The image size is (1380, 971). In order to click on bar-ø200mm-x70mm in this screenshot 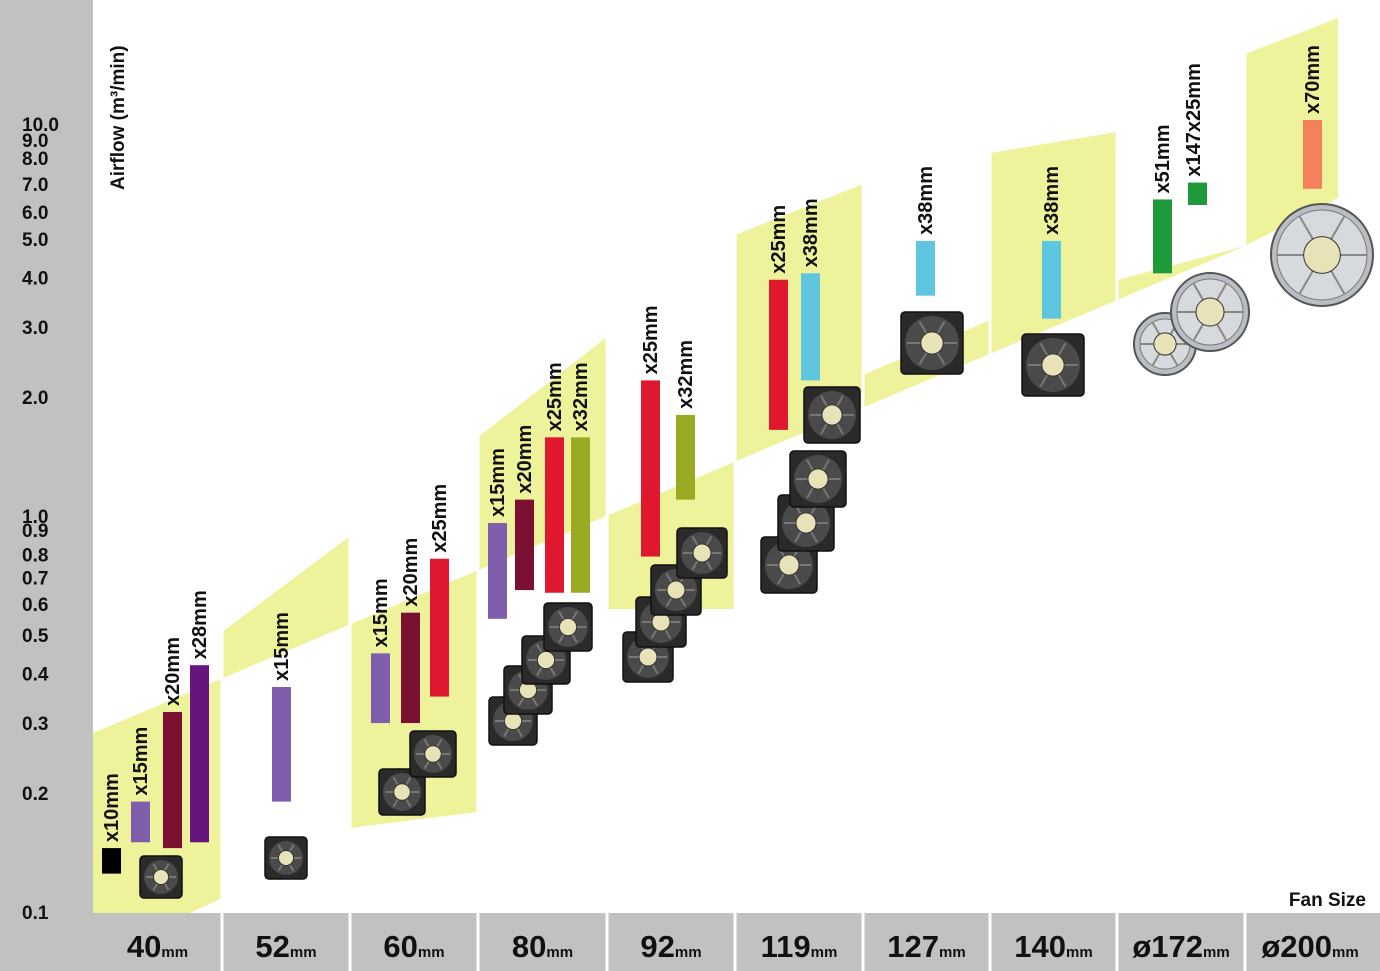, I will do `click(1312, 154)`.